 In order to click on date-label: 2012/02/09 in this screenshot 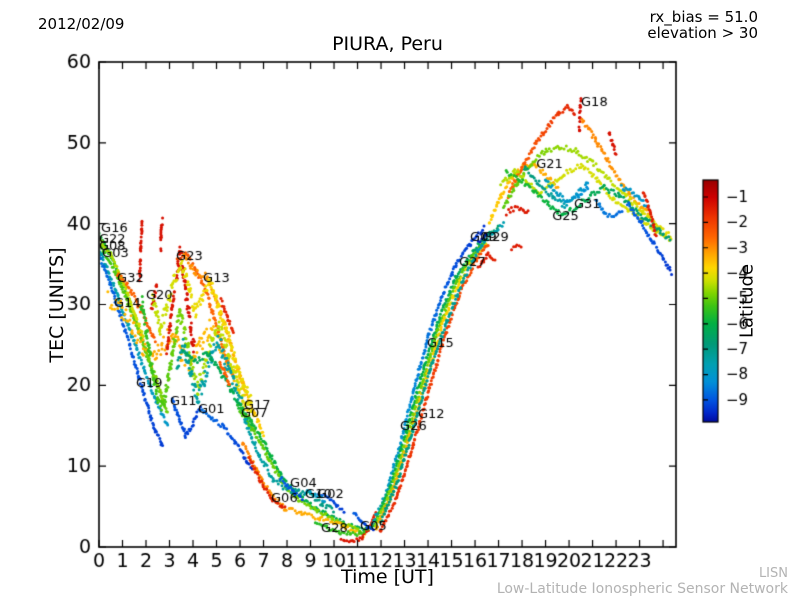, I will do `click(81, 24)`.